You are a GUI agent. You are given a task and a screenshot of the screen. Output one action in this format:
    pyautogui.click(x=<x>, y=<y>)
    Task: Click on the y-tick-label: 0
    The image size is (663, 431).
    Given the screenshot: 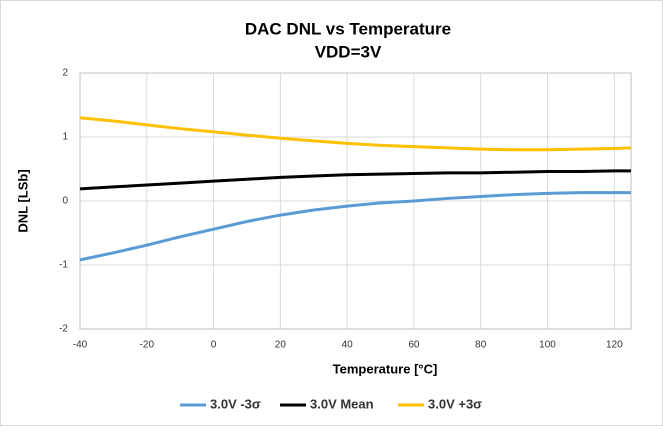 What is the action you would take?
    pyautogui.click(x=65, y=201)
    